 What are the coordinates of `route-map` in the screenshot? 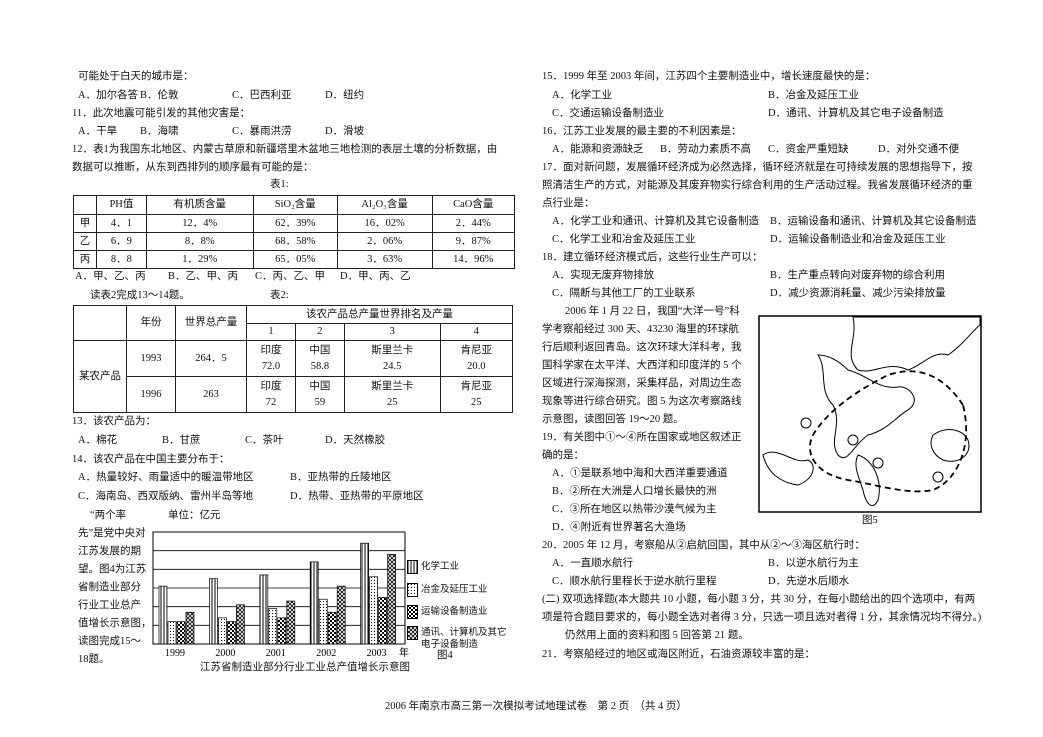 It's located at (870, 414).